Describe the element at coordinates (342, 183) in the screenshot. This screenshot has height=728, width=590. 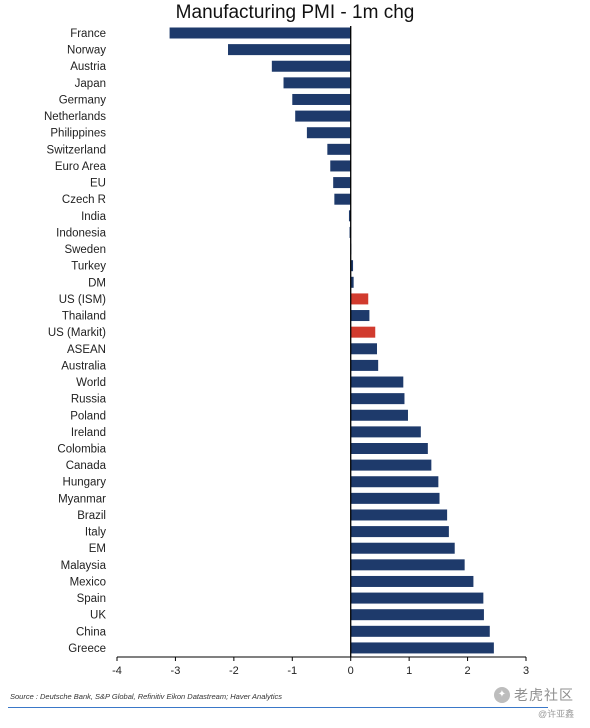
I see `bar-eu` at that location.